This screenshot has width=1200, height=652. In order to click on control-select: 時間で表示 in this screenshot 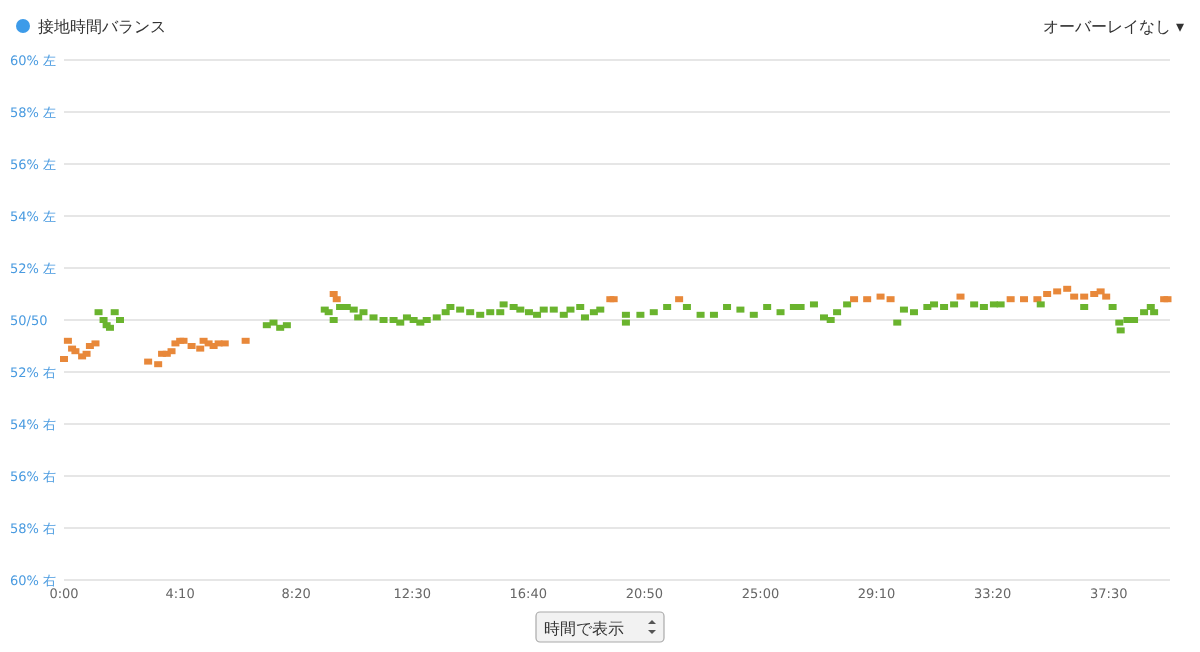, I will do `click(600, 627)`.